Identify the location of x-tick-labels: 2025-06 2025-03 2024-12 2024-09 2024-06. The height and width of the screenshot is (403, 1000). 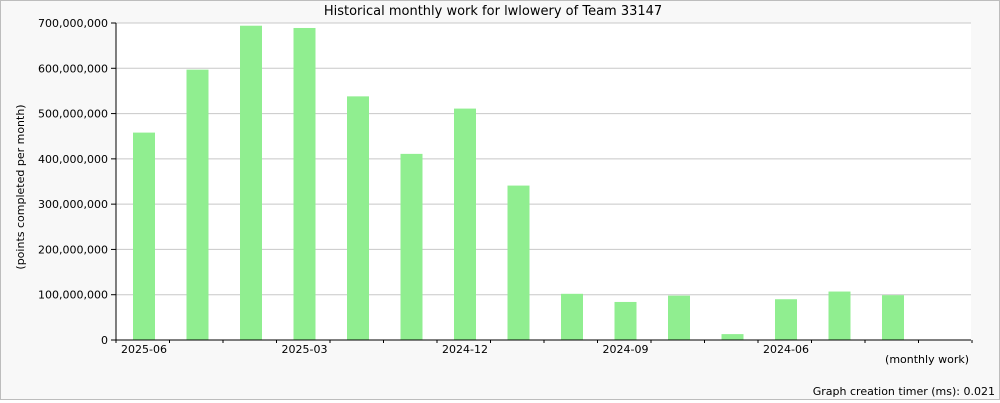
(465, 349).